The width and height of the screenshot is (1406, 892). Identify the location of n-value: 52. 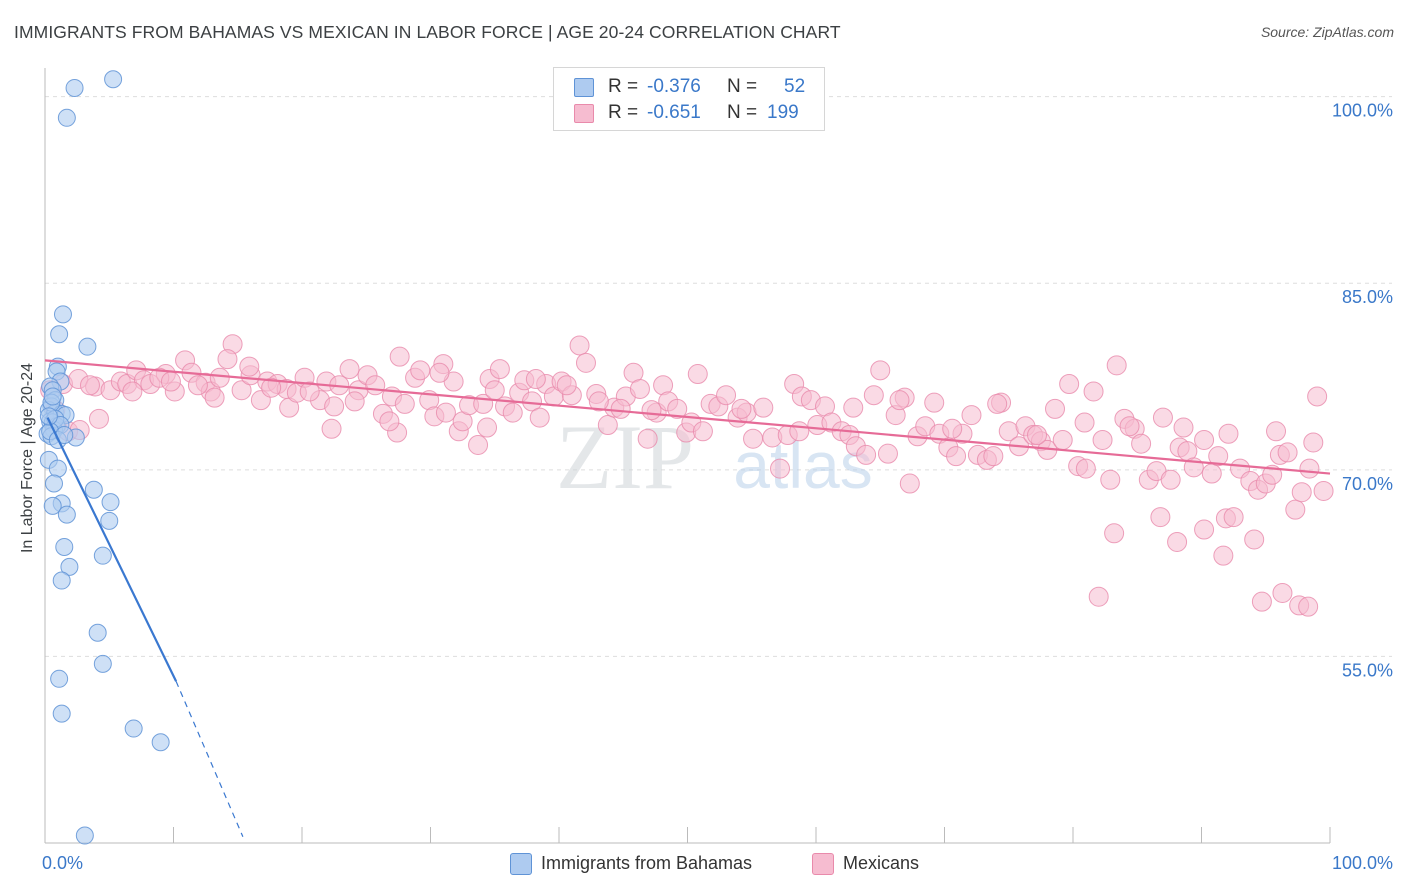
(795, 86).